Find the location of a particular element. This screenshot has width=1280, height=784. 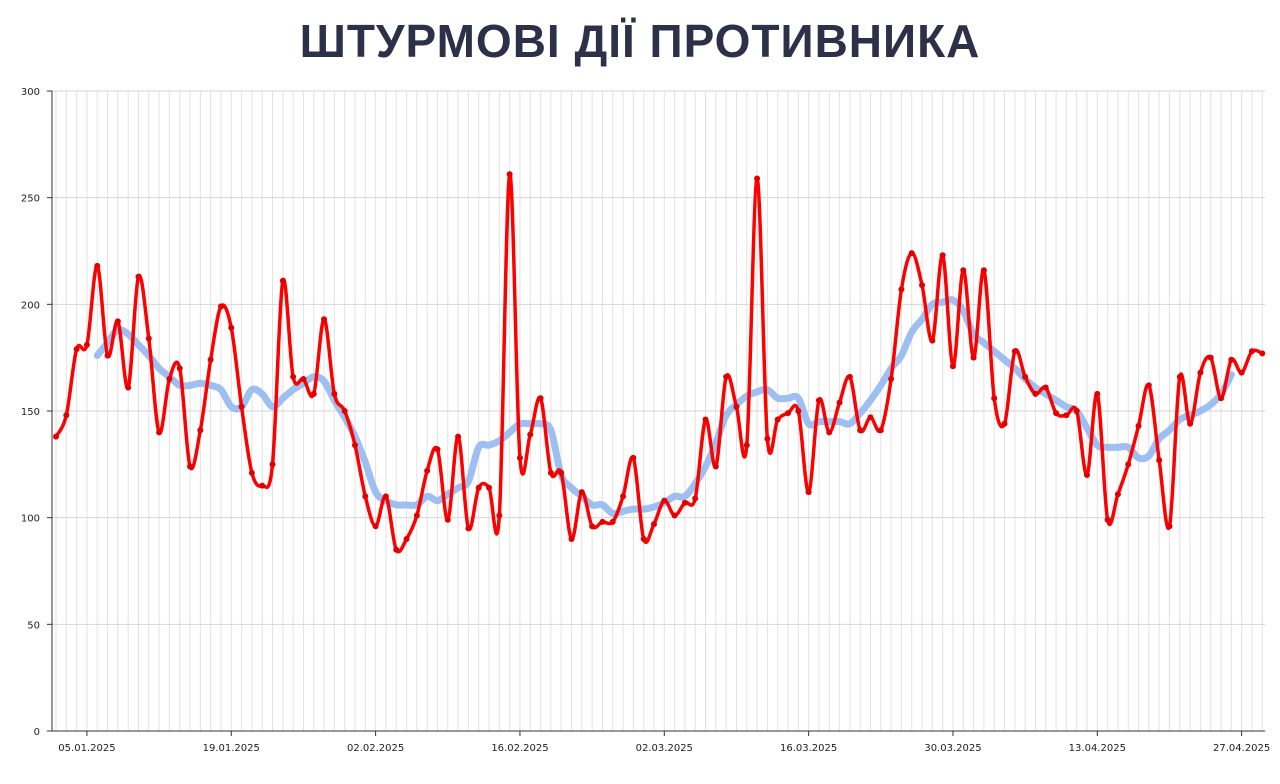

y-tick-label: 50 is located at coordinates (33, 625).